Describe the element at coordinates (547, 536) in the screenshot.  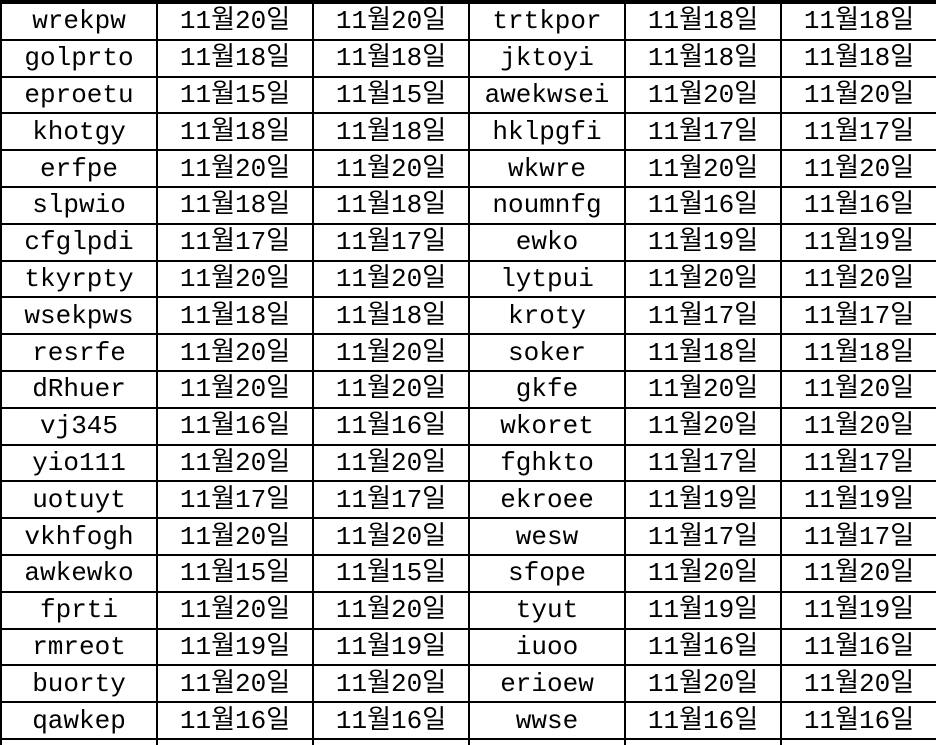
I see `name-cell: wesw` at that location.